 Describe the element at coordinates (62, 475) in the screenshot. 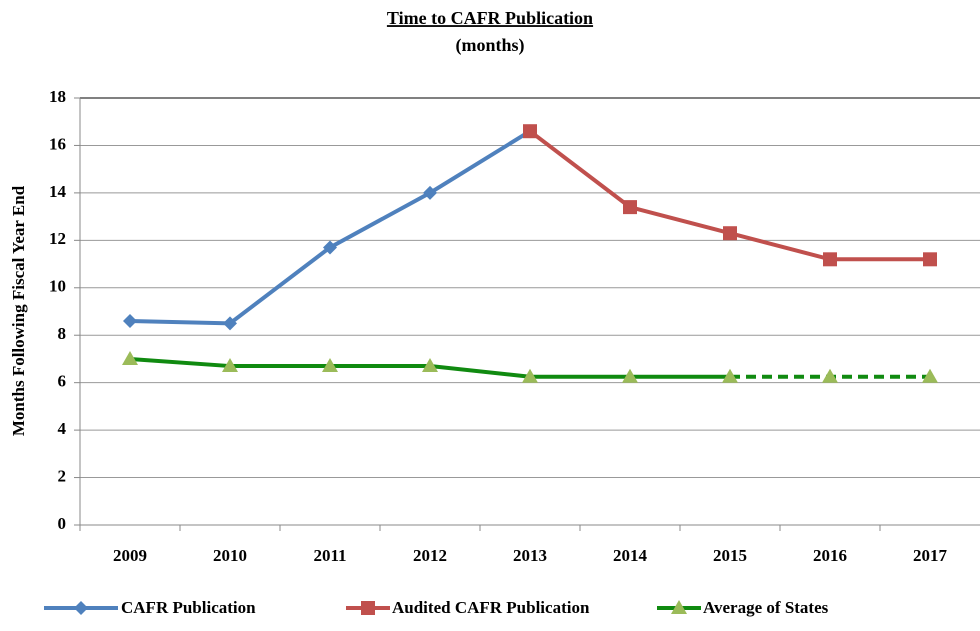

I see `y-tick-label: 2` at that location.